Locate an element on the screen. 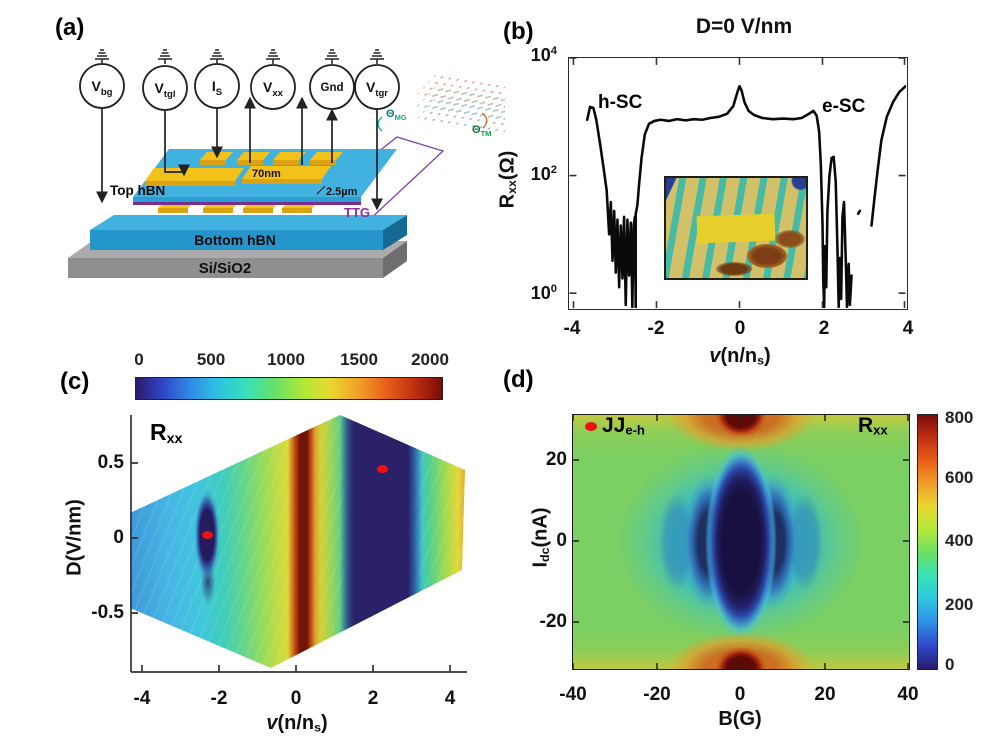 This screenshot has width=1004, height=753. esc-annotation: e-SC is located at coordinates (844, 106).